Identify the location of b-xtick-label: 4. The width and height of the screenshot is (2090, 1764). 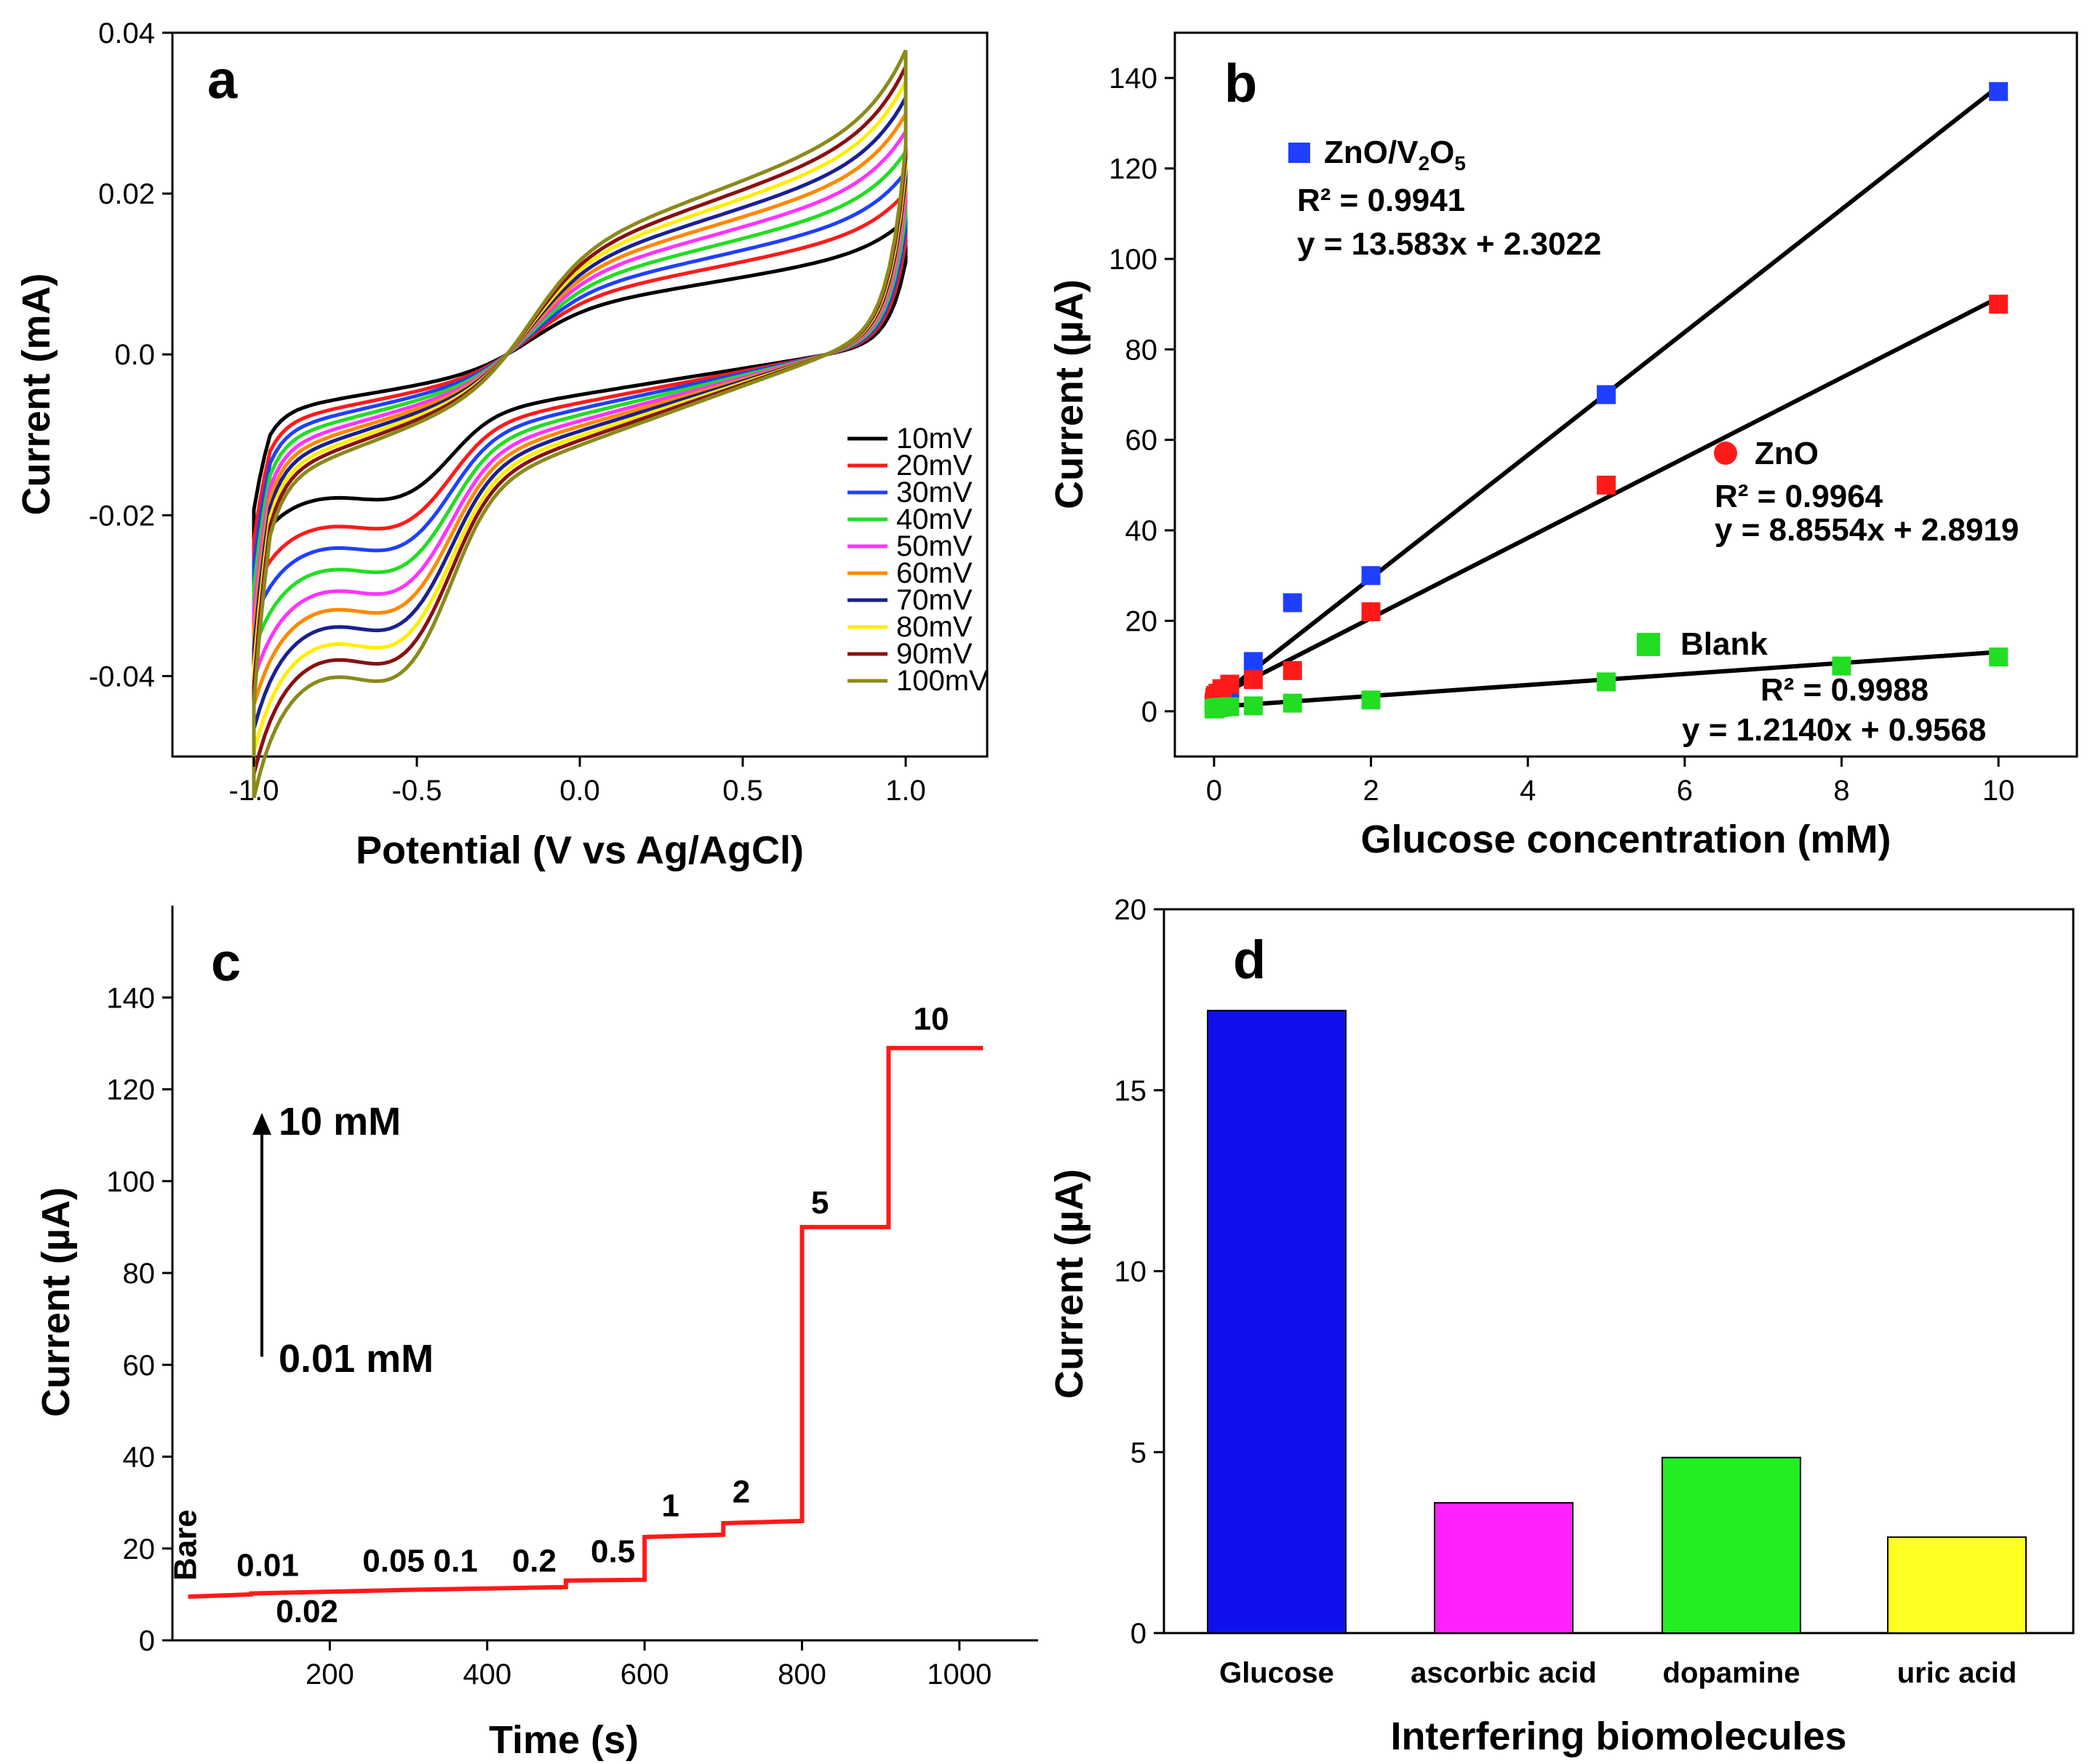
(1528, 791).